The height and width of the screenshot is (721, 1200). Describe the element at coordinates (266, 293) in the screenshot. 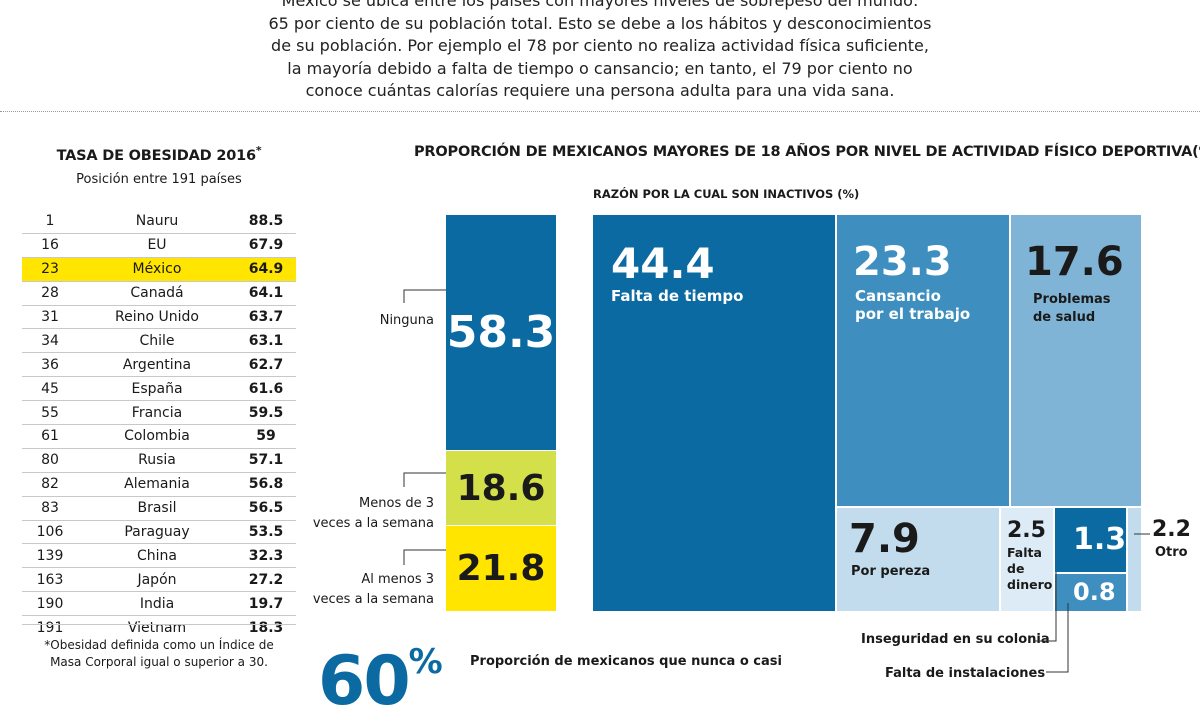

I see `ranking-value: 64.1` at that location.